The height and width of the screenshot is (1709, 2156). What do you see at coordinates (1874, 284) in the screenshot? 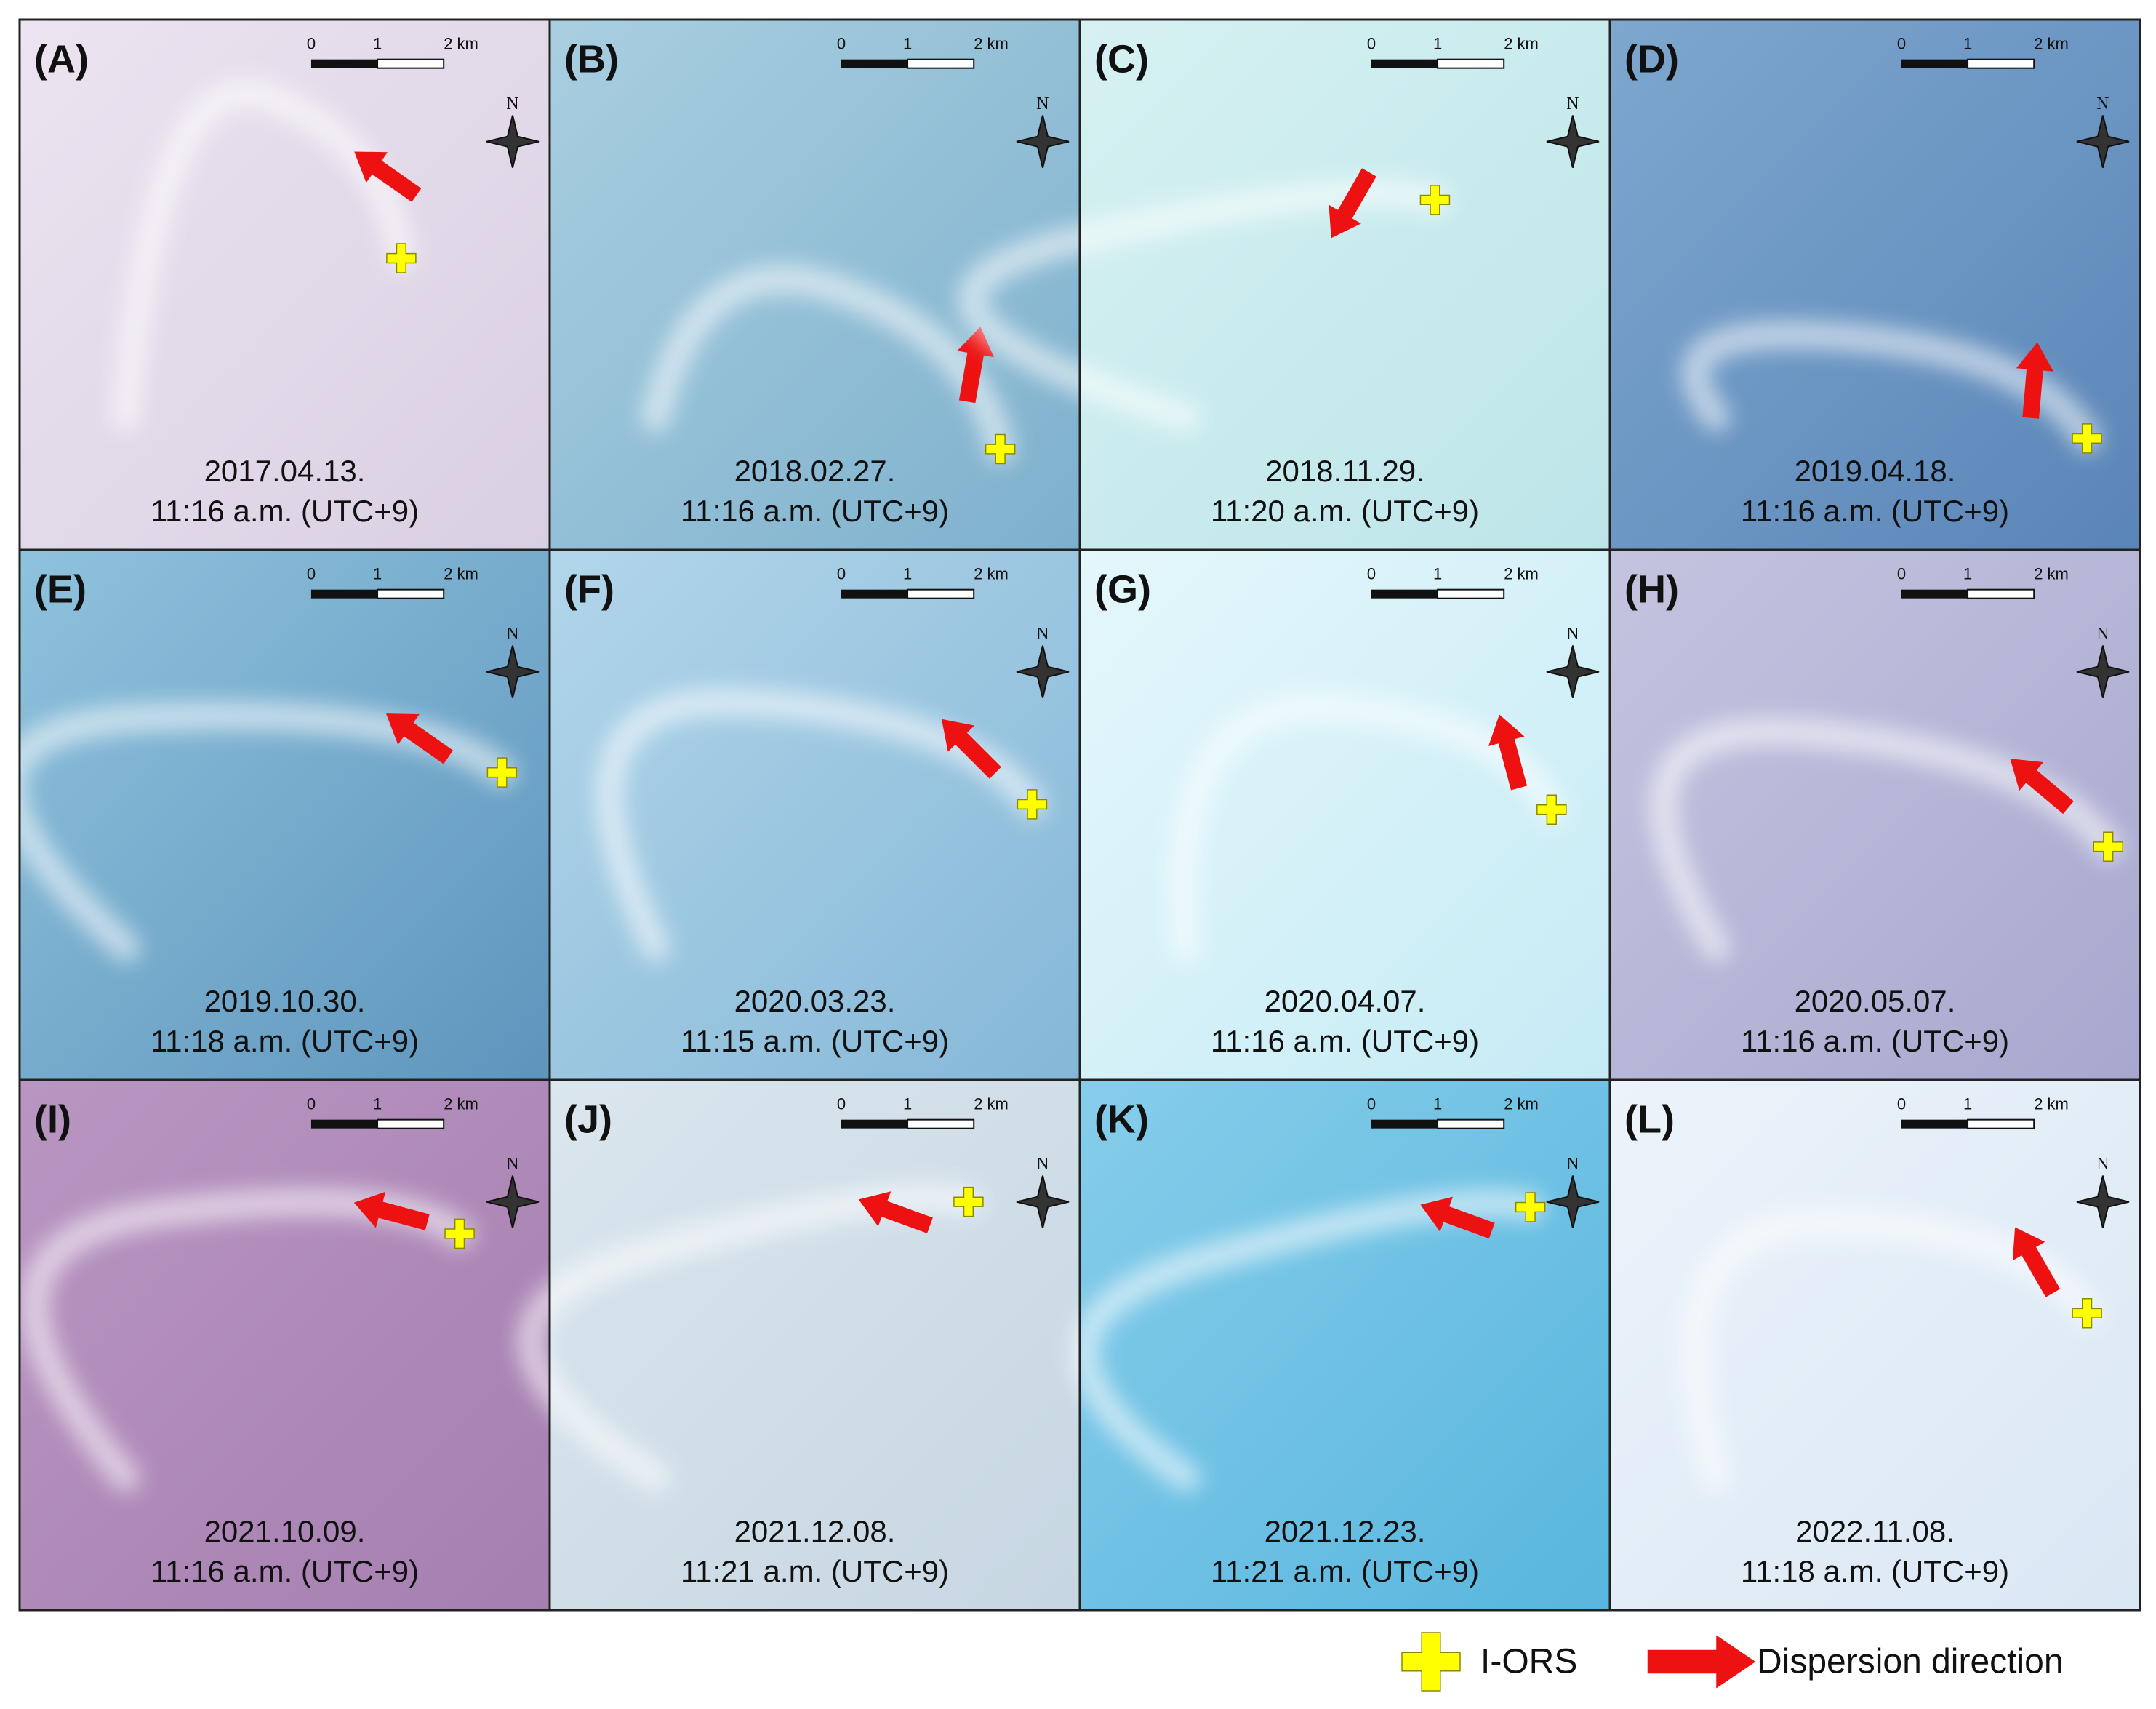
I see `panel: (D) 0 1 2 km N 2019.04.18. 11:16 a.m. (UTC+9)` at bounding box center [1874, 284].